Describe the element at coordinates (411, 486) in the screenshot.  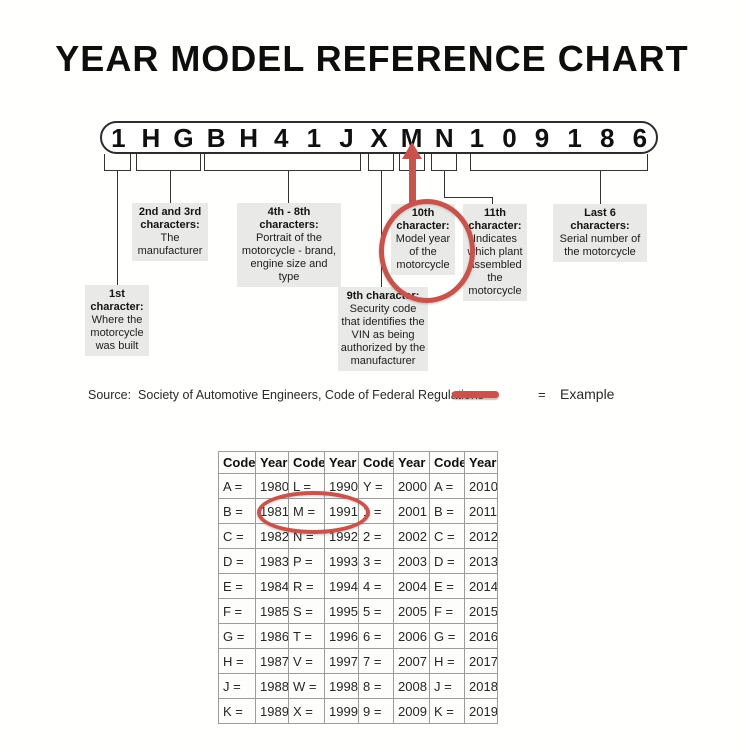
I see `table-cell: 2000` at that location.